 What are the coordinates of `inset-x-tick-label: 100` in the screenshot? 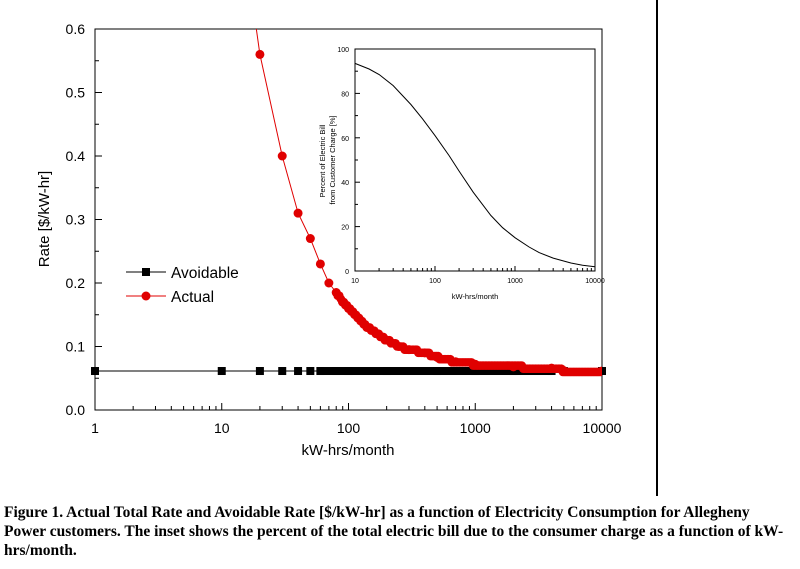 It's located at (435, 281).